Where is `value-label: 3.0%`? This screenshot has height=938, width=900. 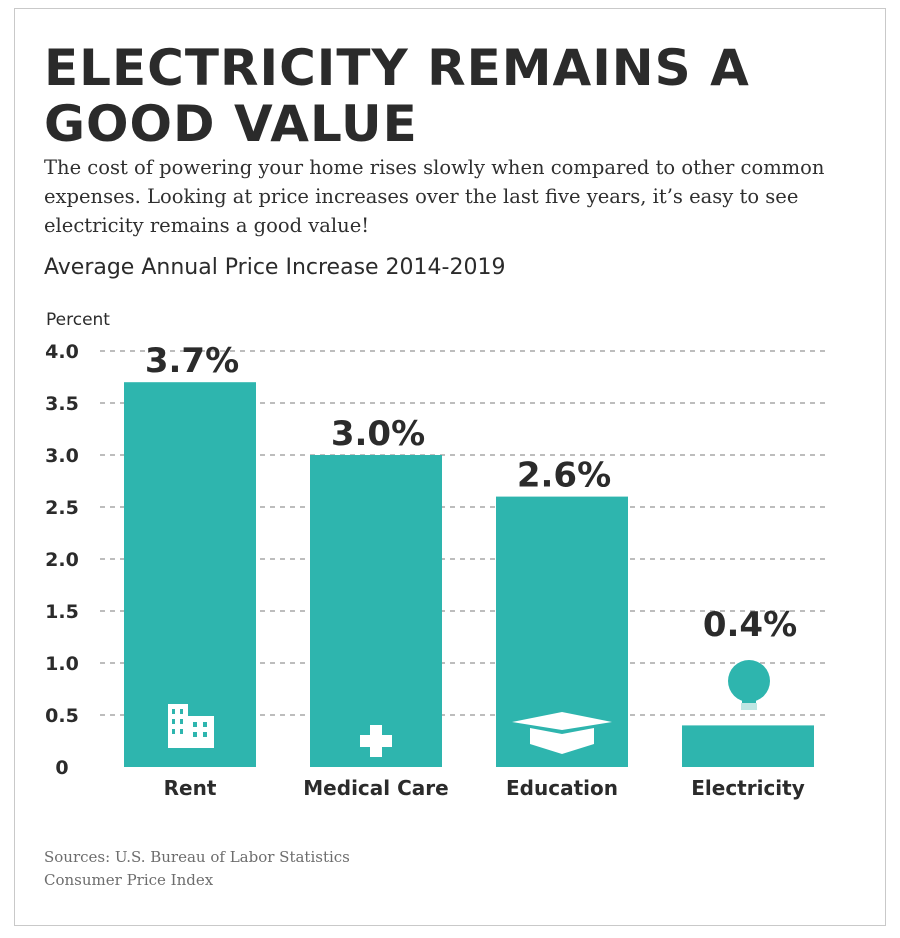 value-label: 3.0% is located at coordinates (378, 434).